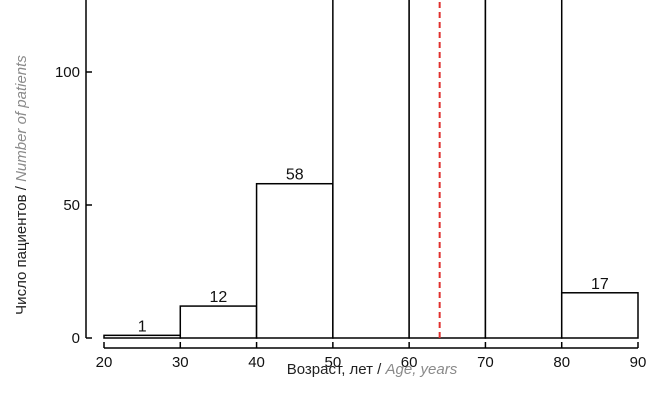 This screenshot has width=651, height=407. I want to click on x-tick-label: 50, so click(333, 362).